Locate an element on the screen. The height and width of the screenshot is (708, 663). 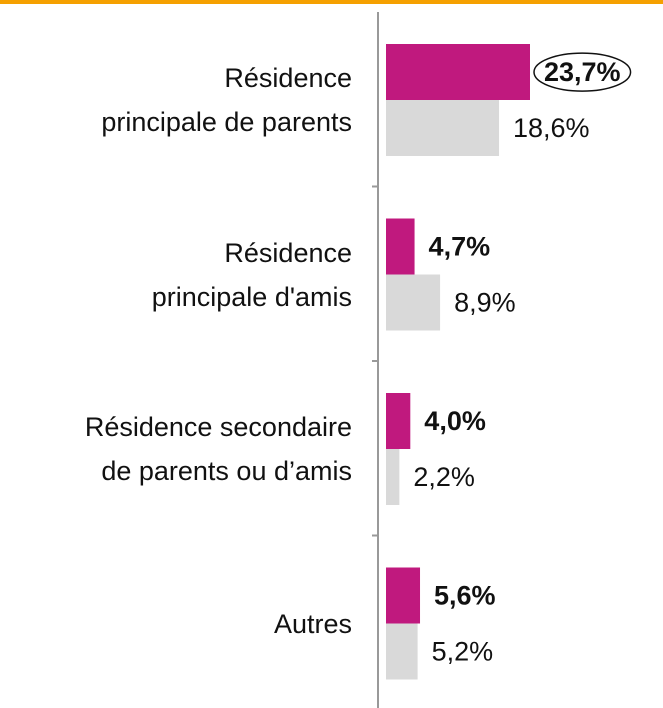
value-label: 18,6% is located at coordinates (551, 128).